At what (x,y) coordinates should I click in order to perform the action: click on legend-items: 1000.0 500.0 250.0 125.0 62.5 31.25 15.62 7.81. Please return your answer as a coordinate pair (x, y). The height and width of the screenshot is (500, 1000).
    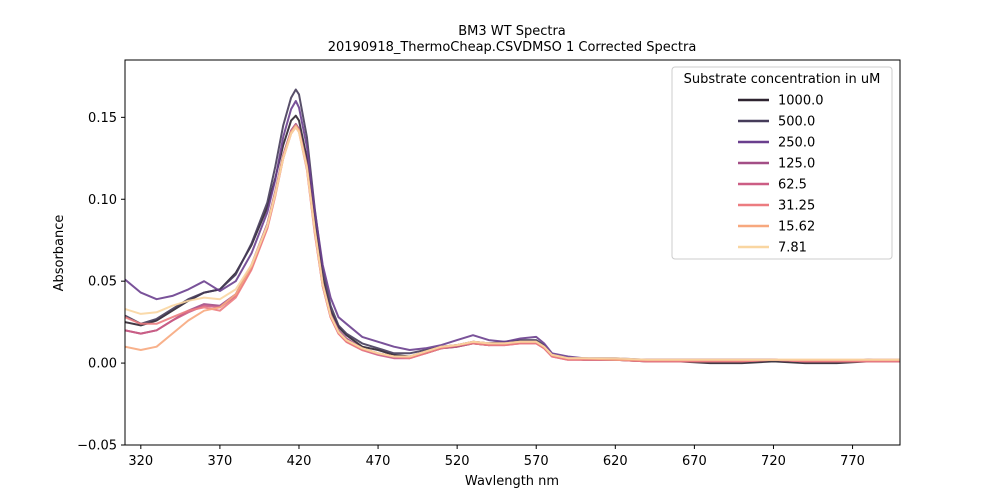
    Looking at the image, I should click on (781, 175).